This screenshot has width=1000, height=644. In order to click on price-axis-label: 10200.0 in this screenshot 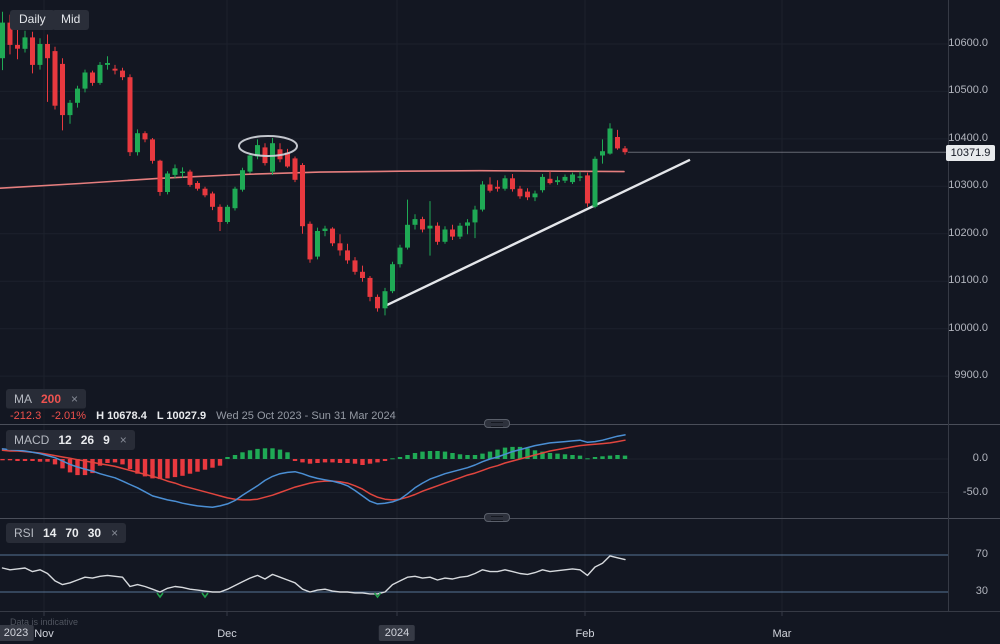, I will do `click(968, 232)`.